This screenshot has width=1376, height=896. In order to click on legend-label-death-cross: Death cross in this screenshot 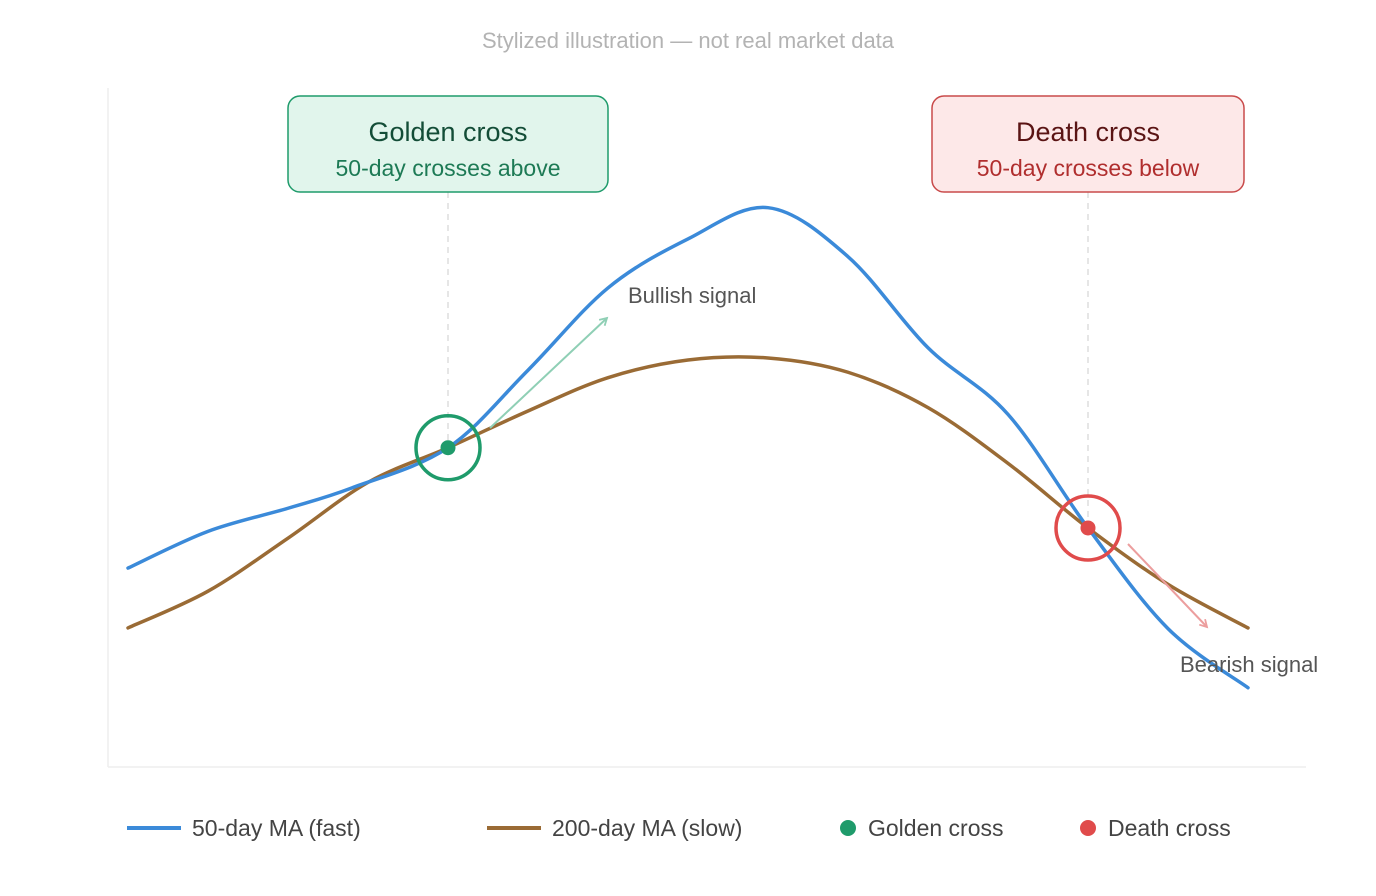, I will do `click(1169, 828)`.